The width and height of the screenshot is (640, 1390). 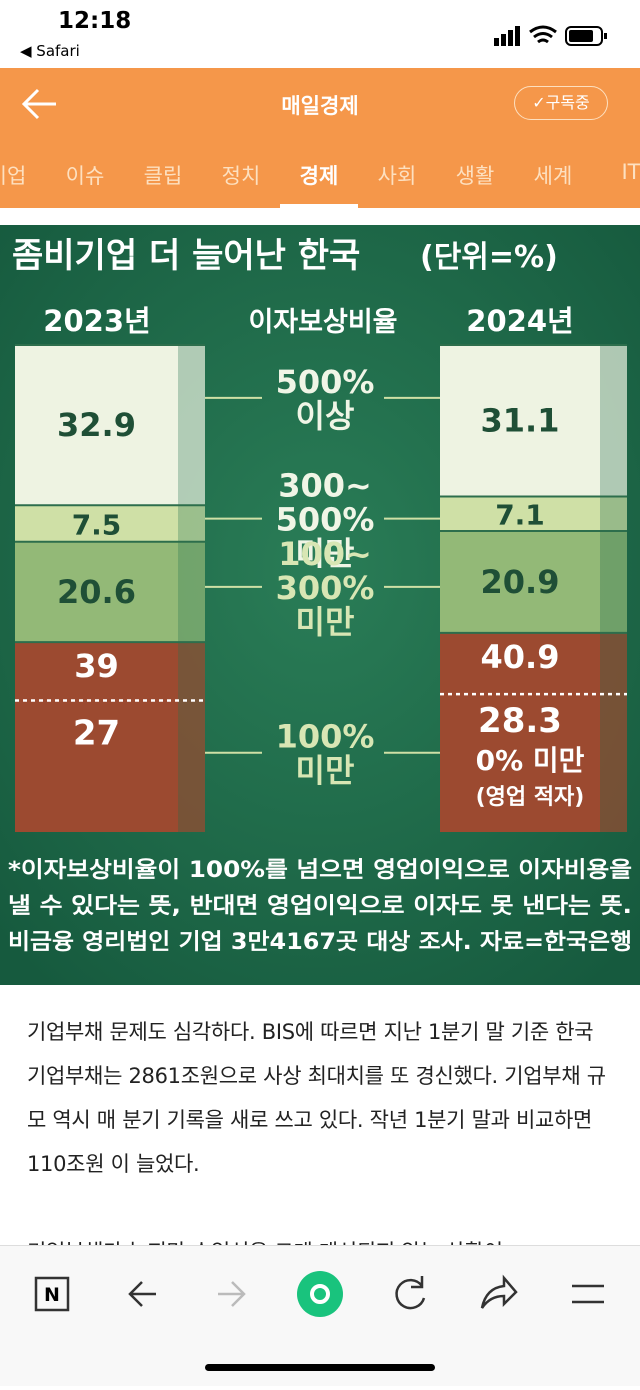 I want to click on back-app: ◀ Safari, so click(x=50, y=51).